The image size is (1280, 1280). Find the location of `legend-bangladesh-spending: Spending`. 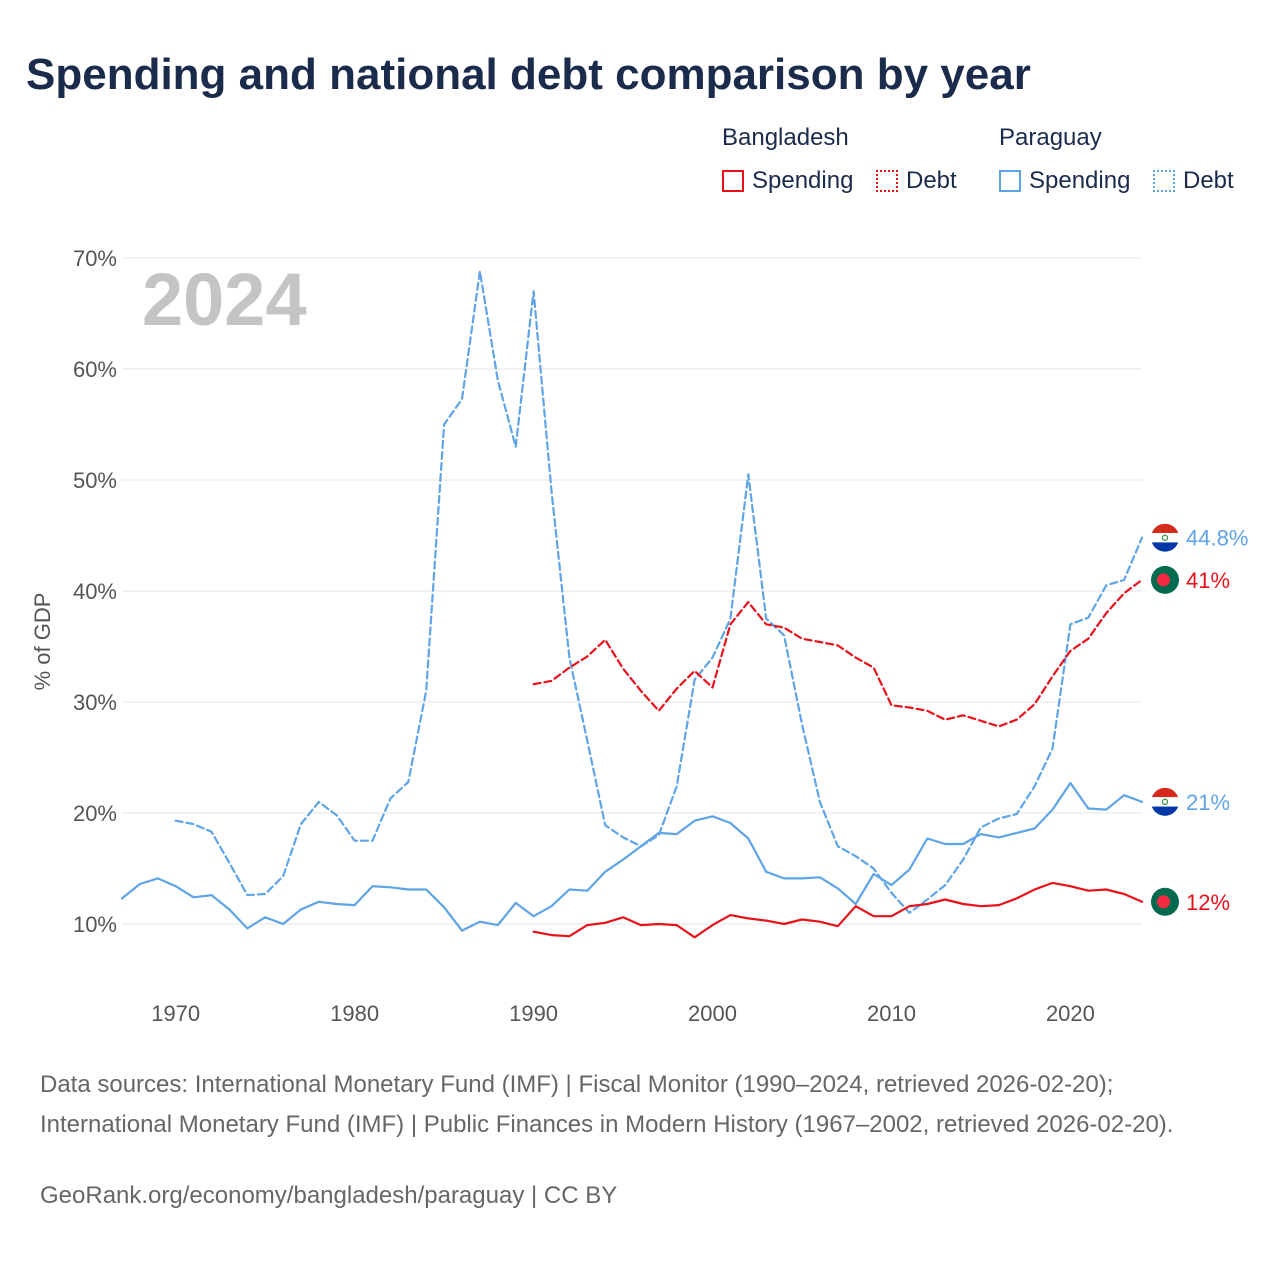

legend-bangladesh-spending: Spending is located at coordinates (787, 181).